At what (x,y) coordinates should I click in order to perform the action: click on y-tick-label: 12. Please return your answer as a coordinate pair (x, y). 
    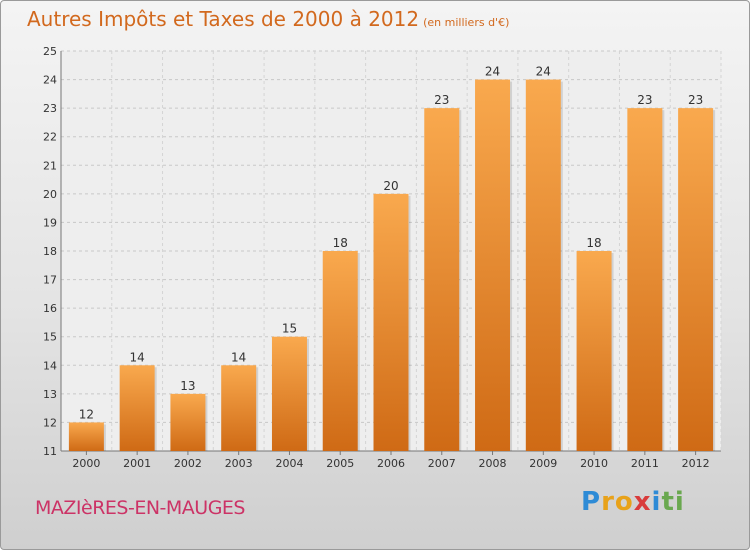
    Looking at the image, I should click on (50, 422).